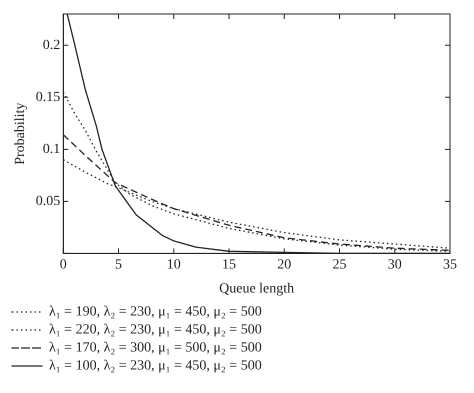 The width and height of the screenshot is (474, 393). Describe the element at coordinates (284, 264) in the screenshot. I see `x-tick-label: 20` at that location.